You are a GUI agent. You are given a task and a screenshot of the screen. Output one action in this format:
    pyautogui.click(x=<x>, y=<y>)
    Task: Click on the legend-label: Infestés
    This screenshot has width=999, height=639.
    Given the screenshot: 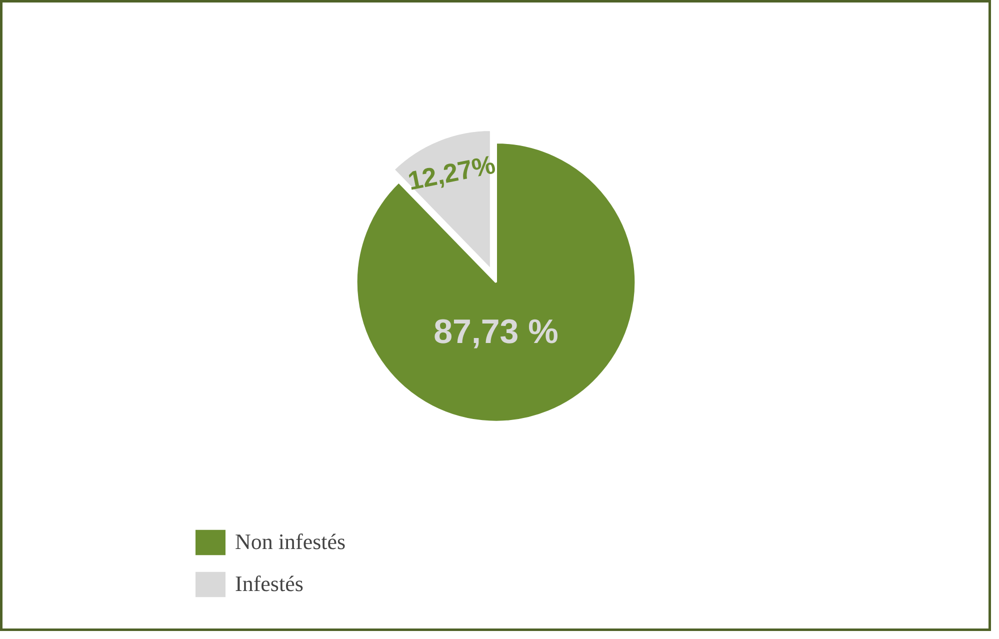 What is the action you would take?
    pyautogui.click(x=269, y=584)
    